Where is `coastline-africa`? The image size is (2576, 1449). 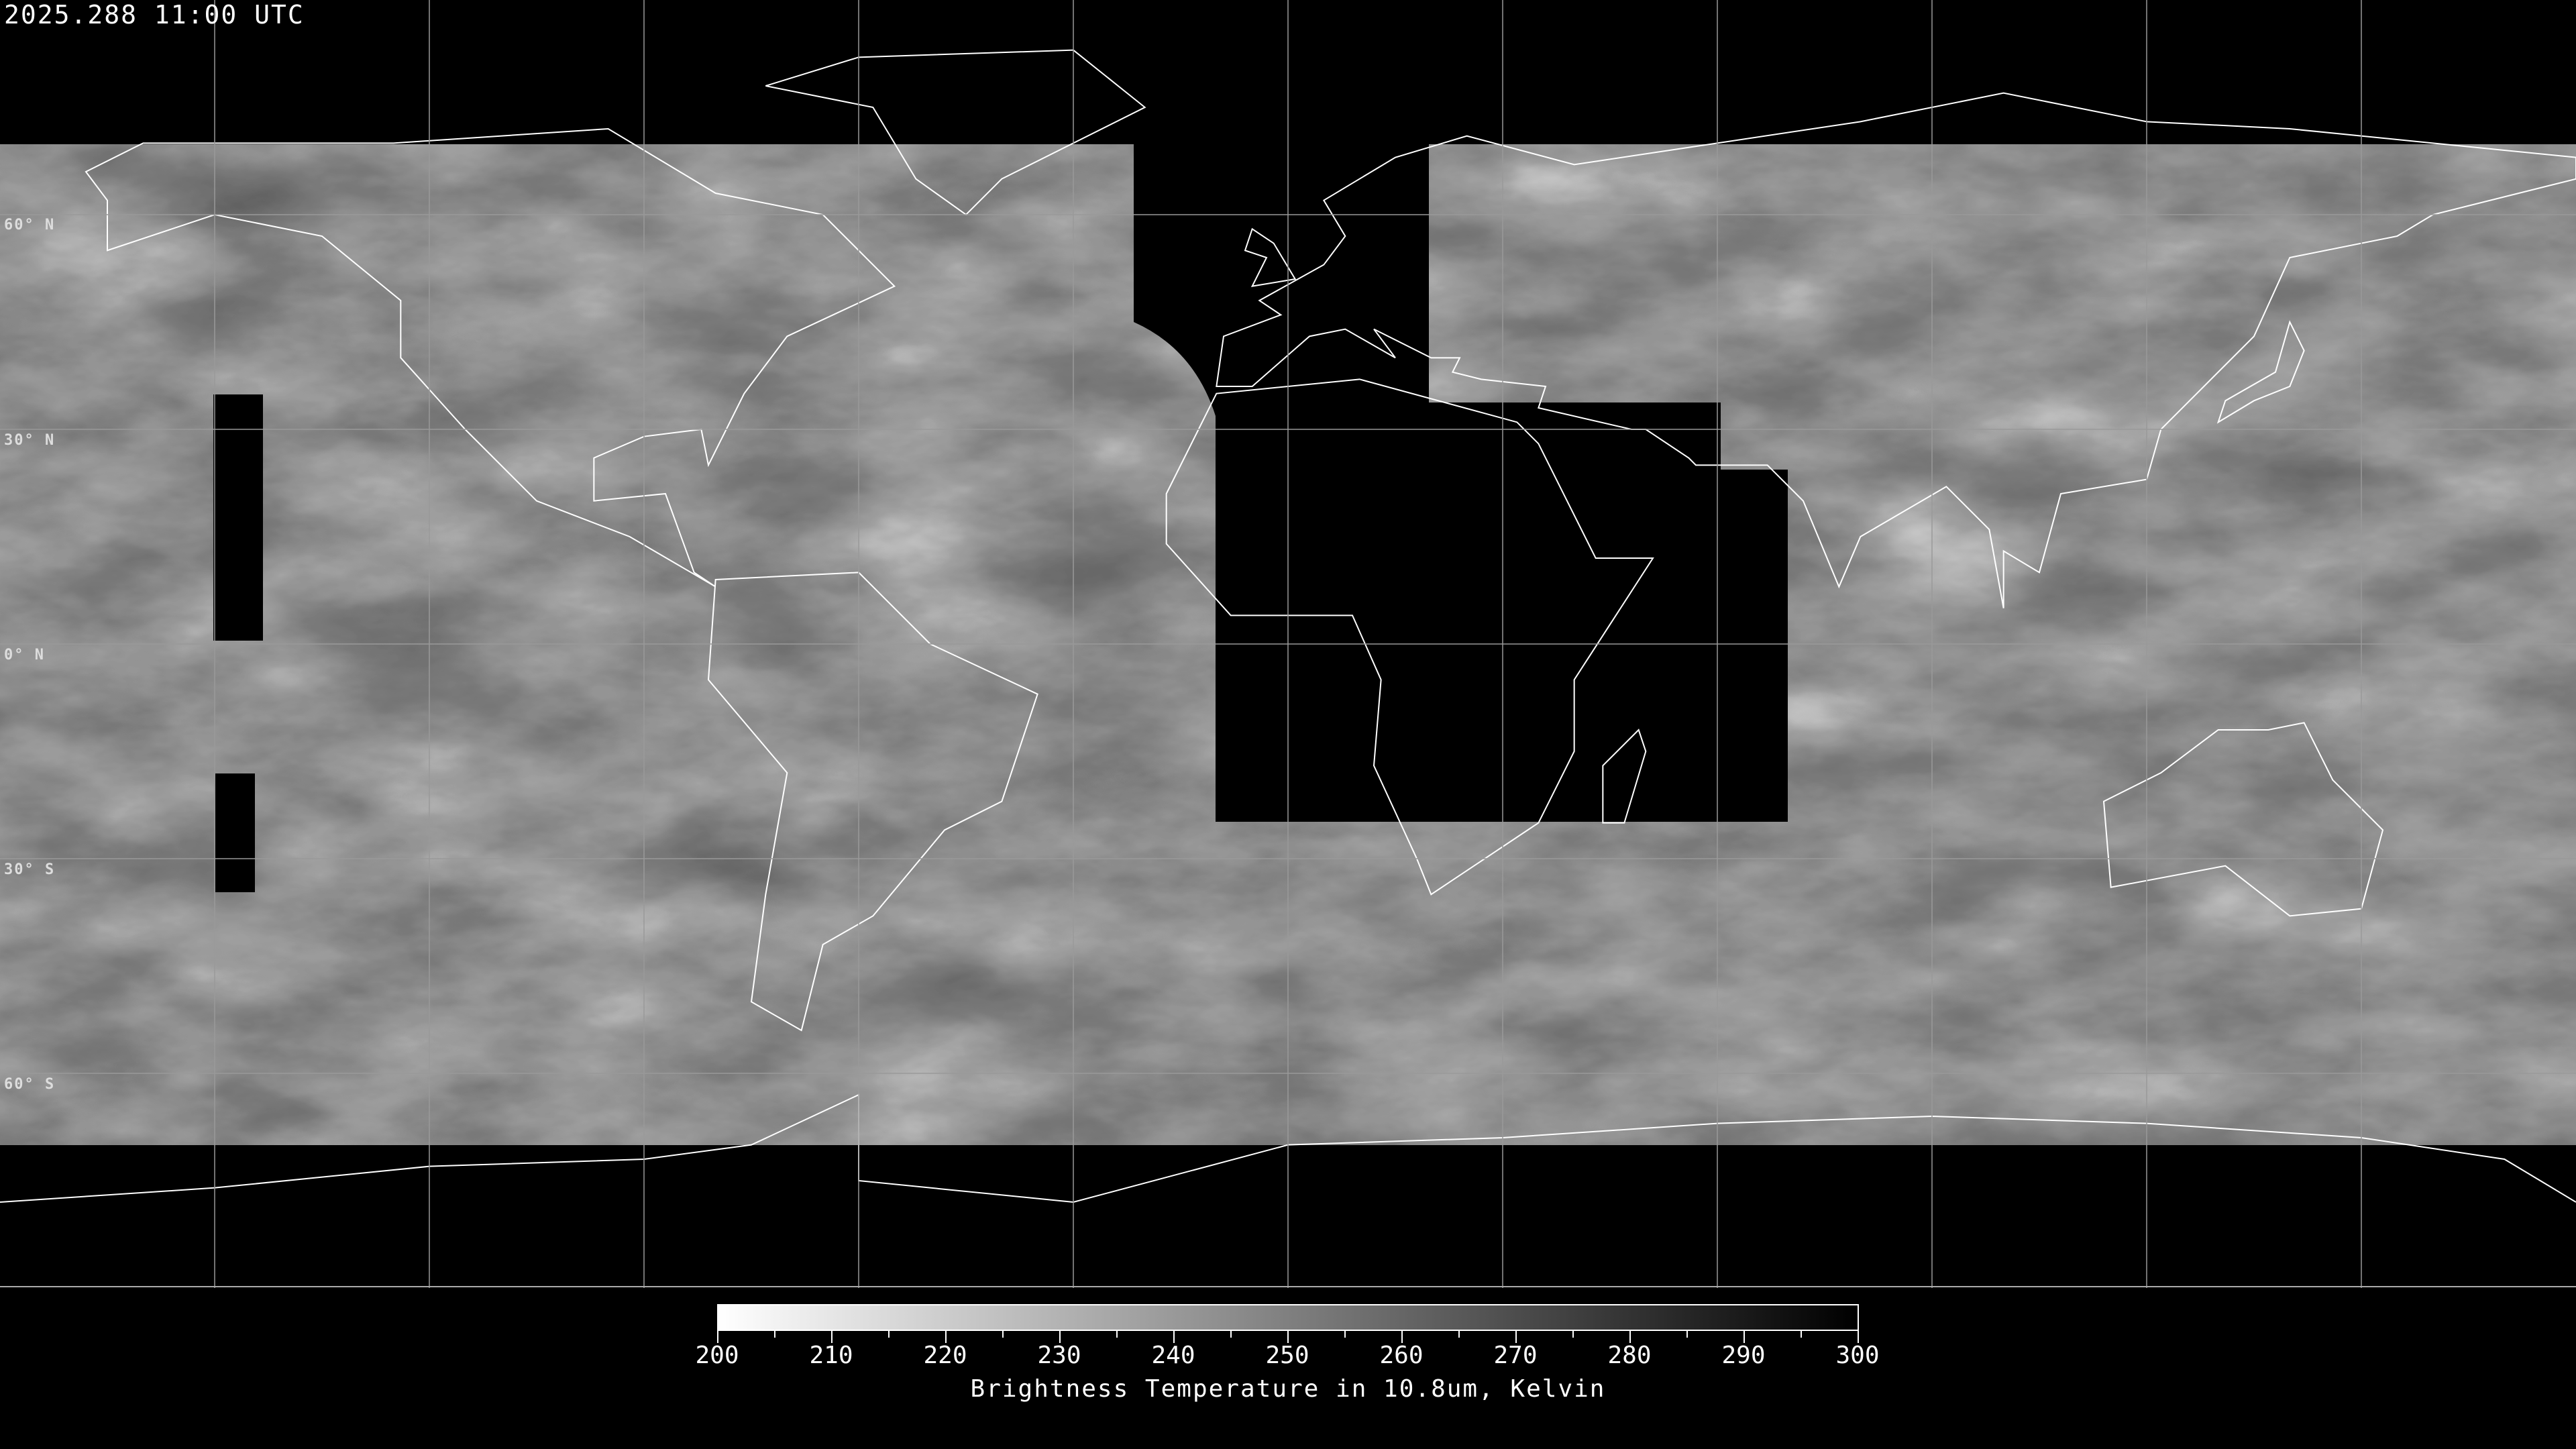
coastline-africa is located at coordinates (1409, 637).